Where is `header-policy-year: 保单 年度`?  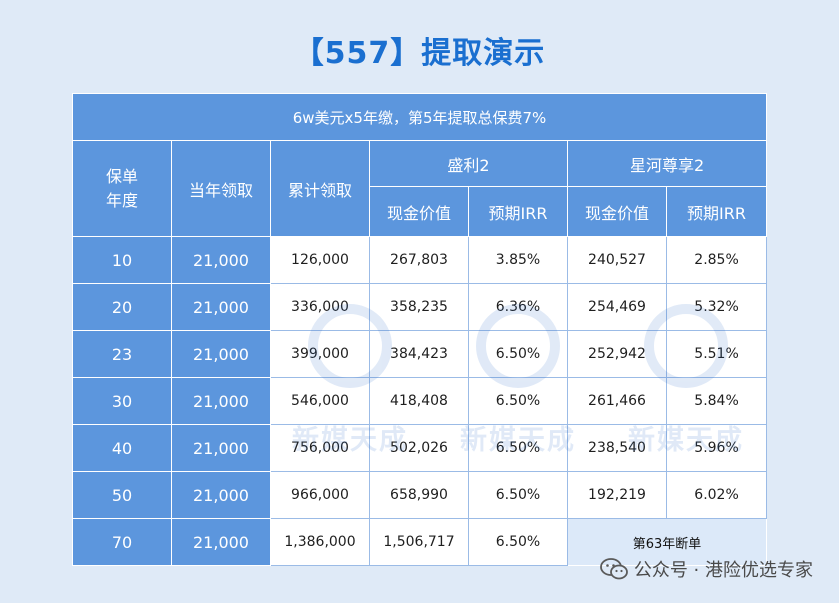 header-policy-year: 保单 年度 is located at coordinates (122, 188).